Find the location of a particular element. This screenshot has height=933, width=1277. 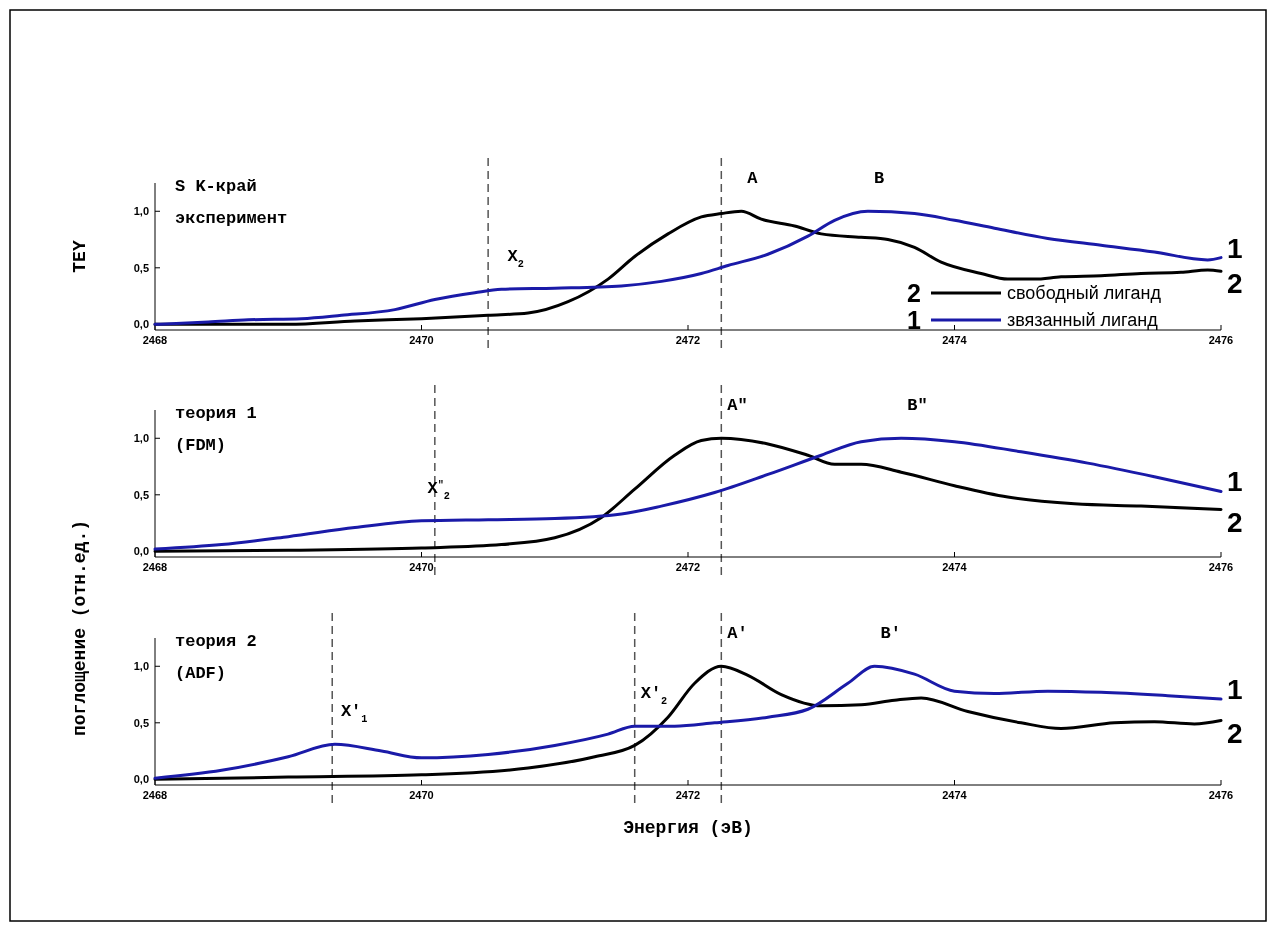

y-axis-title: TEY is located at coordinates (80, 256).